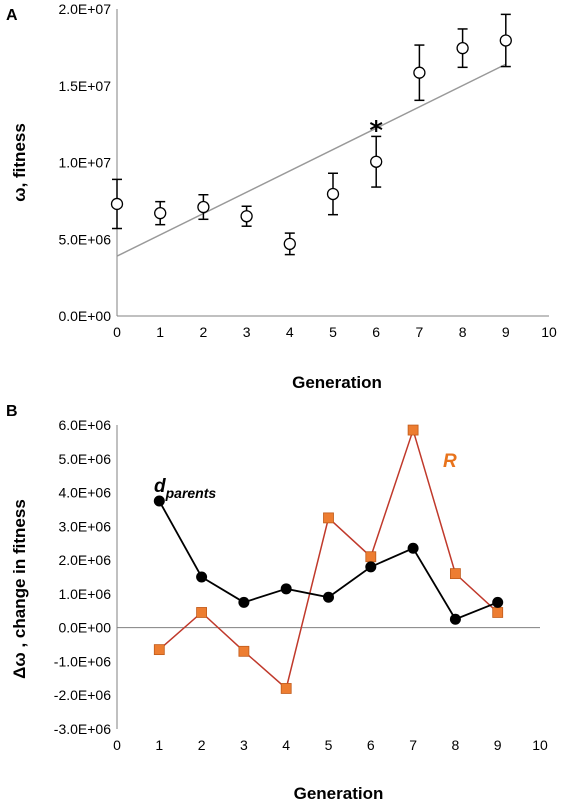 The width and height of the screenshot is (562, 802). I want to click on y-tick-label: 1.0E+06, so click(84, 594).